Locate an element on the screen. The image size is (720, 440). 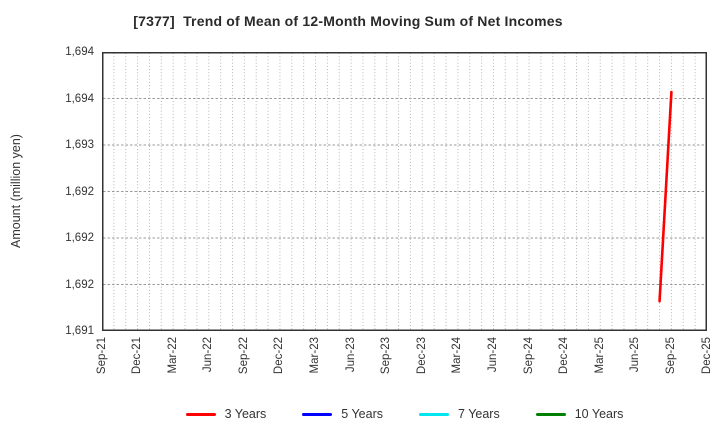
legend-label: 7 Years is located at coordinates (479, 414).